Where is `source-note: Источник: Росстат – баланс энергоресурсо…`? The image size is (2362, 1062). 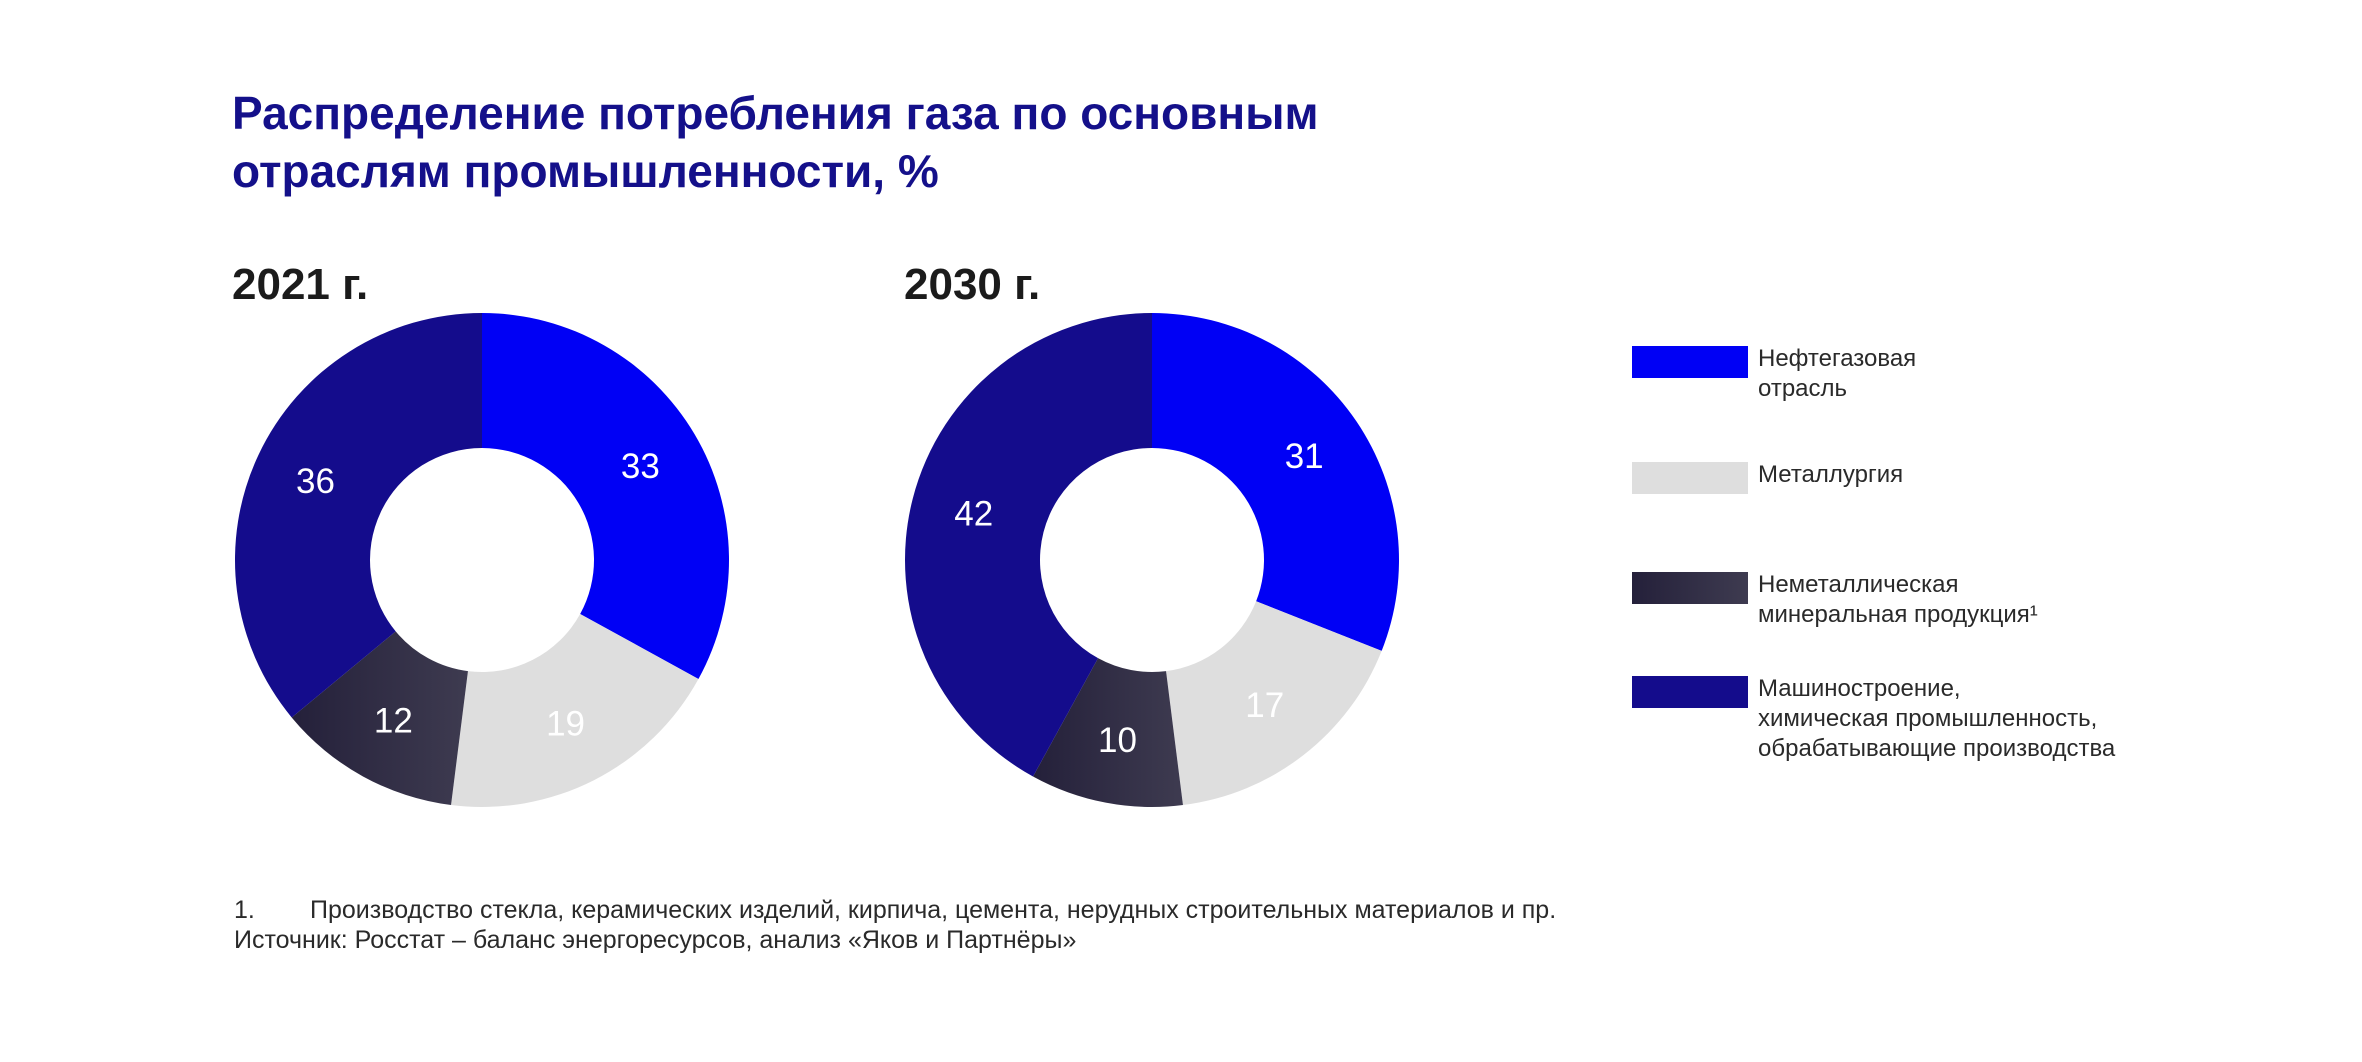 source-note: Источник: Росстат – баланс энергоресурсо… is located at coordinates (655, 940).